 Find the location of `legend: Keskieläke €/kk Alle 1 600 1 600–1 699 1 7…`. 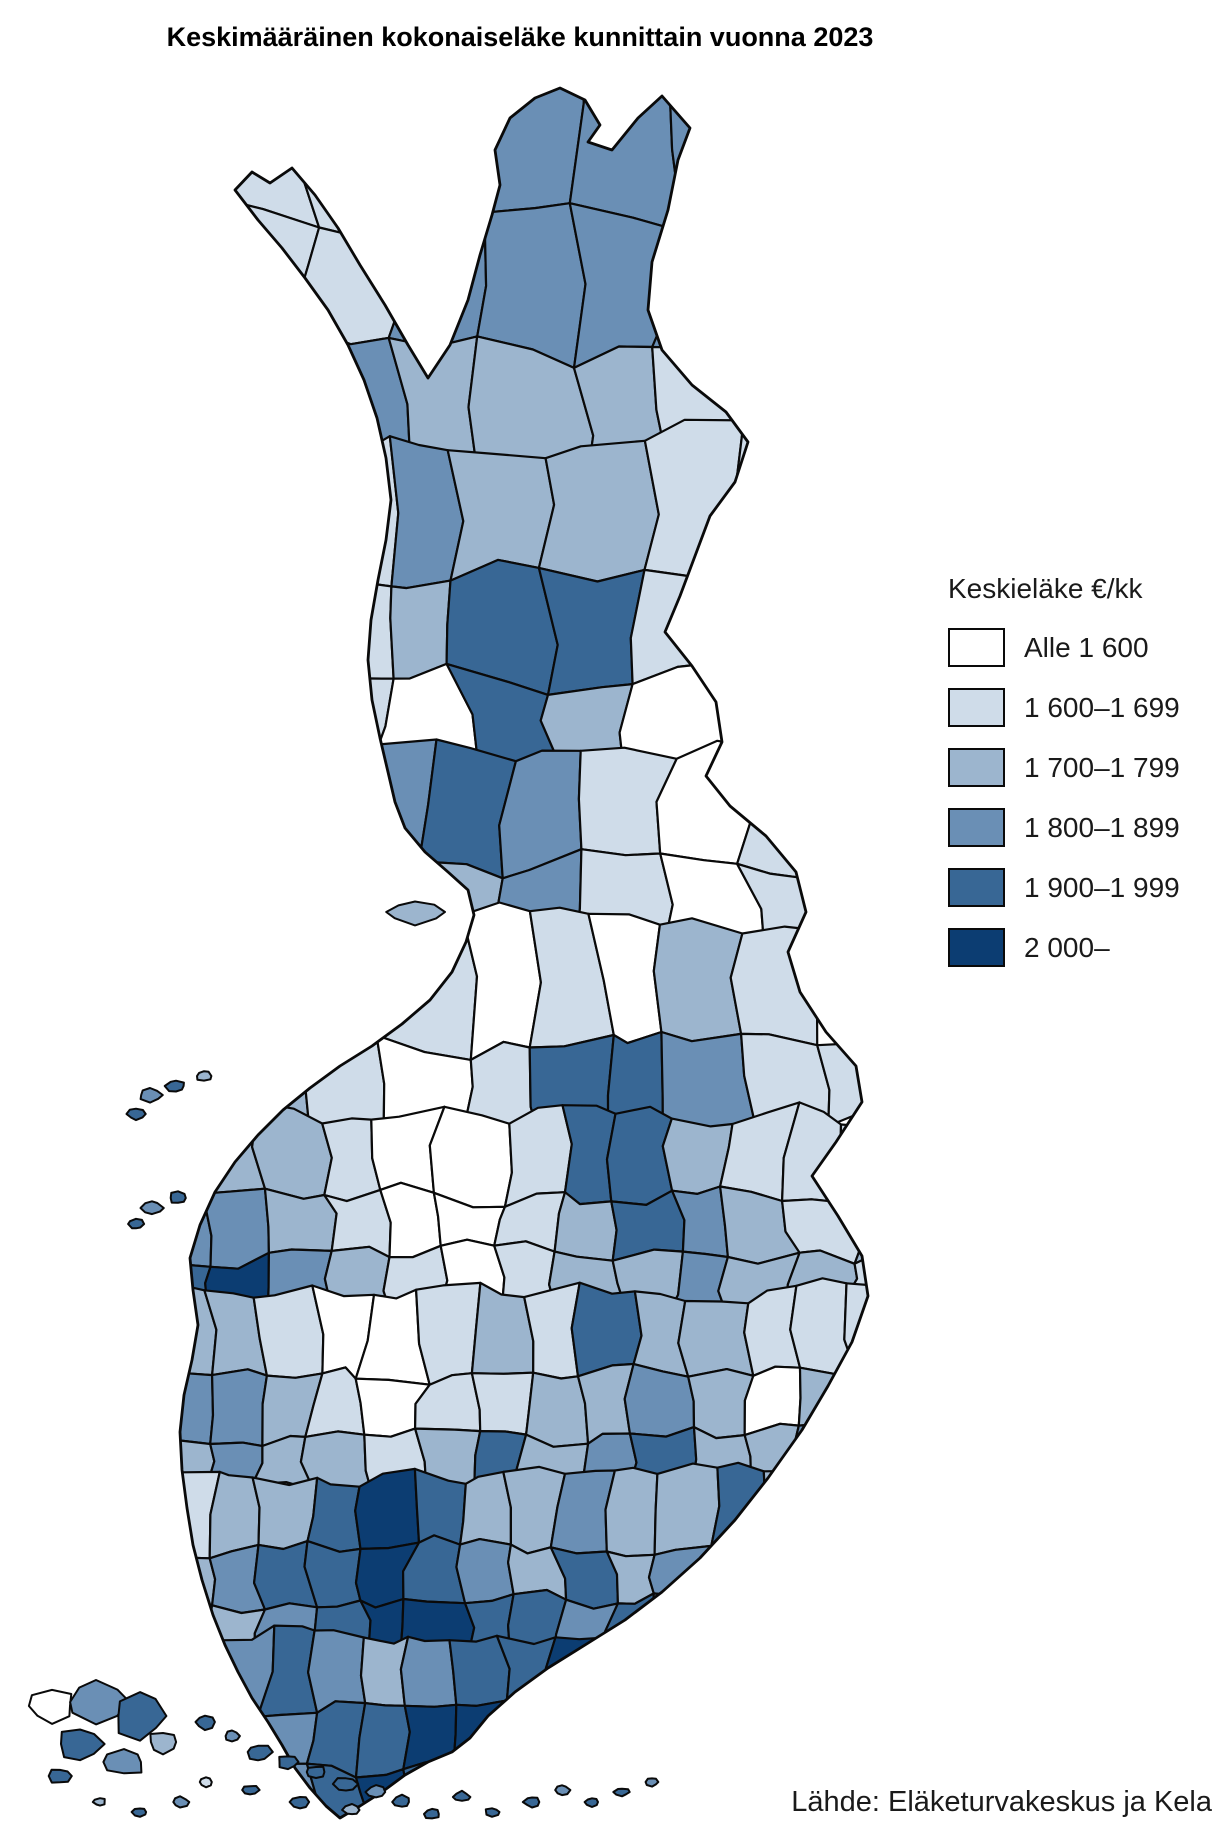

legend: Keskieläke €/kk Alle 1 600 1 600–1 699 1 7… is located at coordinates (1064, 780).